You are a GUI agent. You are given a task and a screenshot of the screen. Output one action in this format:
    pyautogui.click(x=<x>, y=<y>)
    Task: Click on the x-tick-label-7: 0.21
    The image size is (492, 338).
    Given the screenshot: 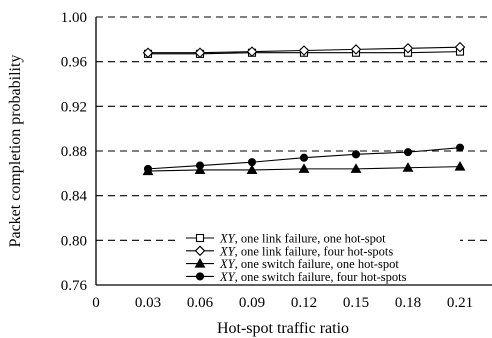 What is the action you would take?
    pyautogui.click(x=460, y=303)
    